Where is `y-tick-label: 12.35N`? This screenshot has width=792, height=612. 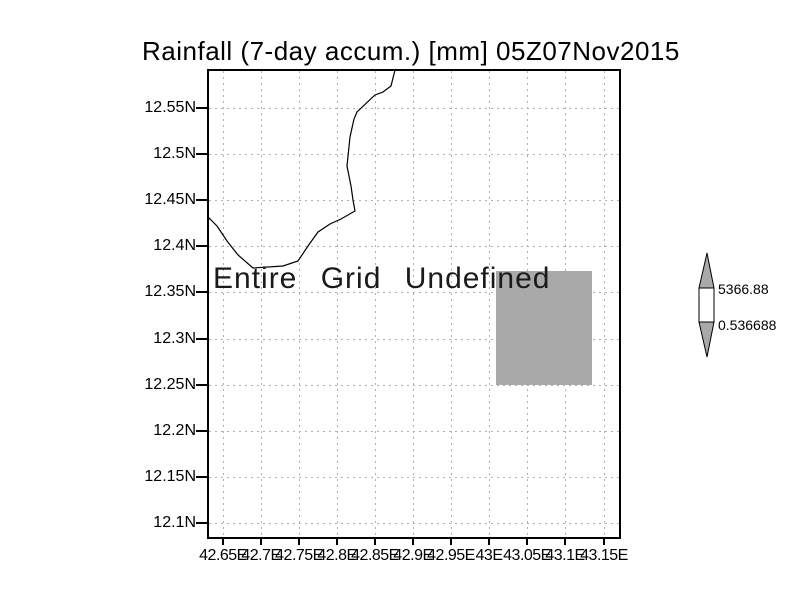
y-tick-label: 12.35N is located at coordinates (170, 291).